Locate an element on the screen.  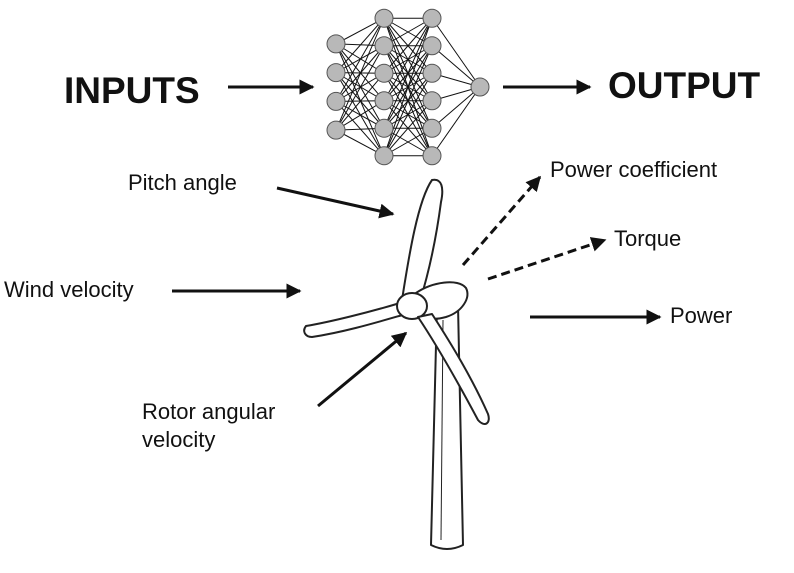
wind-velocity-label: Wind velocity is located at coordinates (69, 289).